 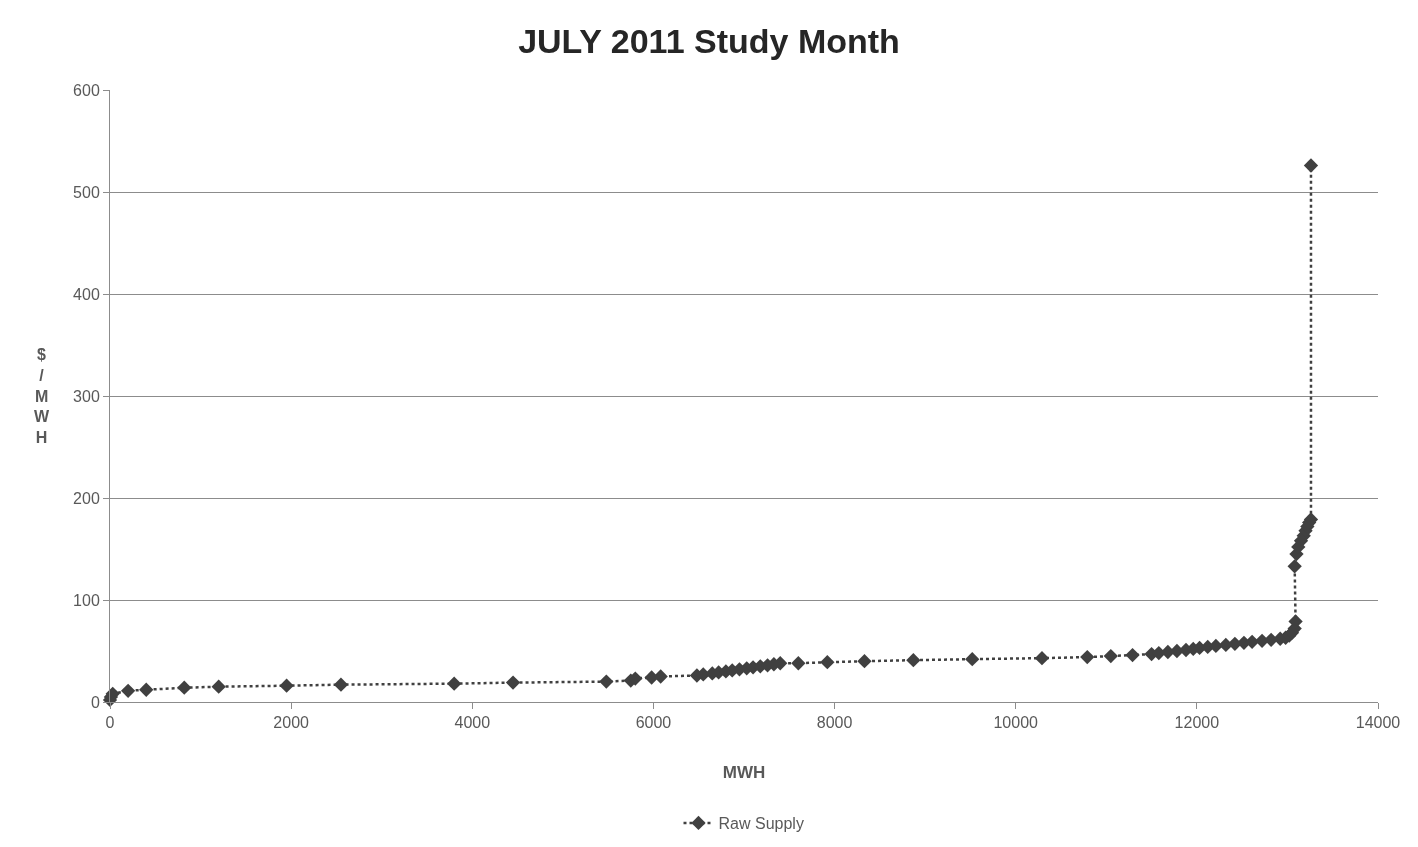 I want to click on x-tick-label: 4000, so click(x=472, y=723).